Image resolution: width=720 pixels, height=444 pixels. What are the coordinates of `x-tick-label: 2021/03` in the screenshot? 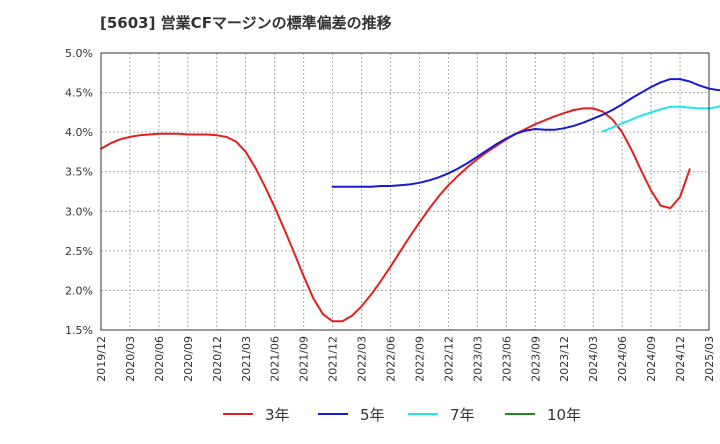 It's located at (246, 359).